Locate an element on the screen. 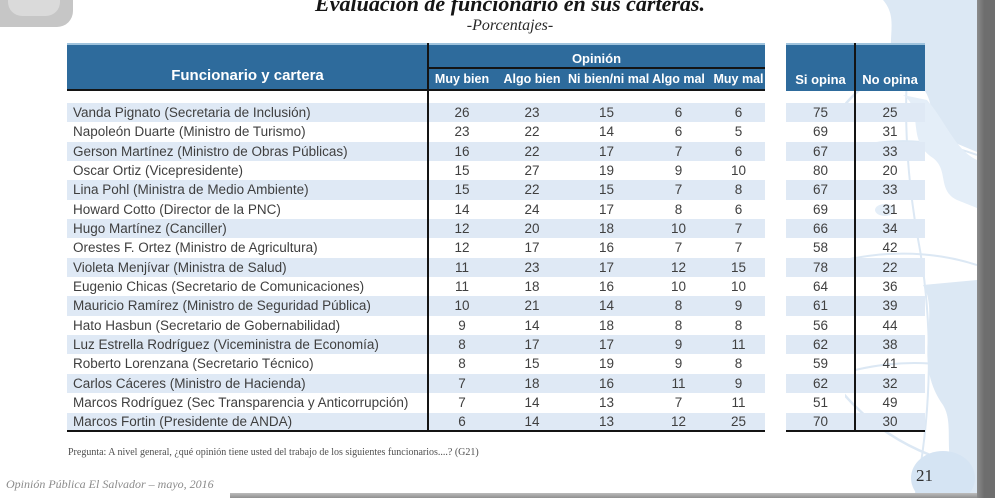 The image size is (995, 498). opinion-value-cell: 22 is located at coordinates (532, 190).